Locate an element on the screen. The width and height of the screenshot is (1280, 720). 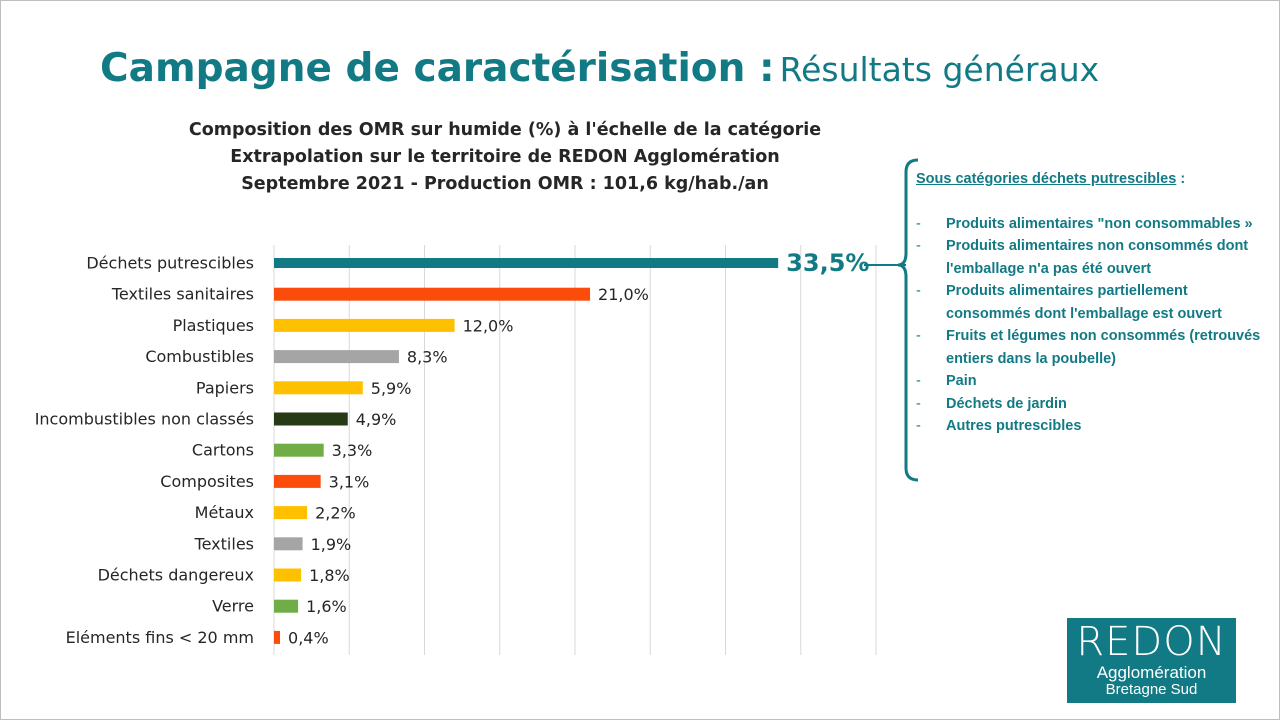
value-label: 12,0% is located at coordinates (488, 325).